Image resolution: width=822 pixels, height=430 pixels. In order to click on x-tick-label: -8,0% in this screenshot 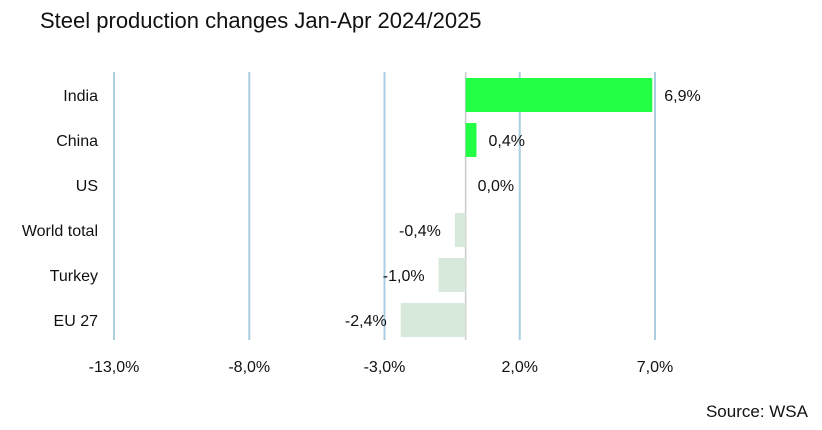, I will do `click(249, 367)`.